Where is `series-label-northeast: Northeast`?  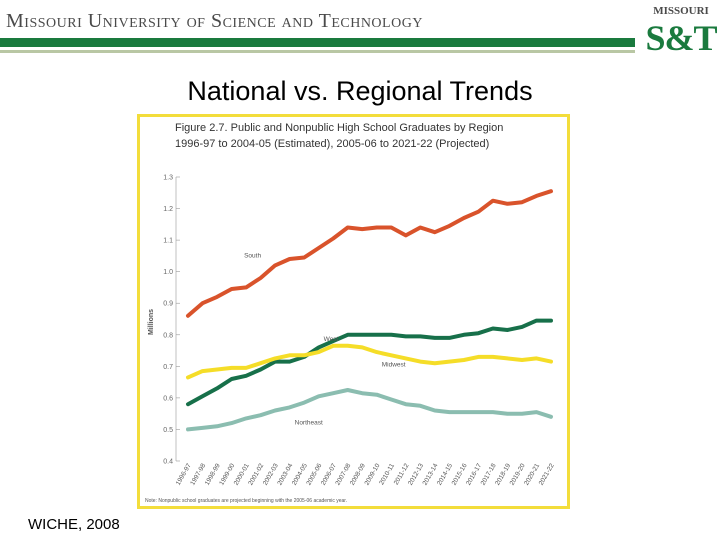
series-label-northeast: Northeast is located at coordinates (309, 423).